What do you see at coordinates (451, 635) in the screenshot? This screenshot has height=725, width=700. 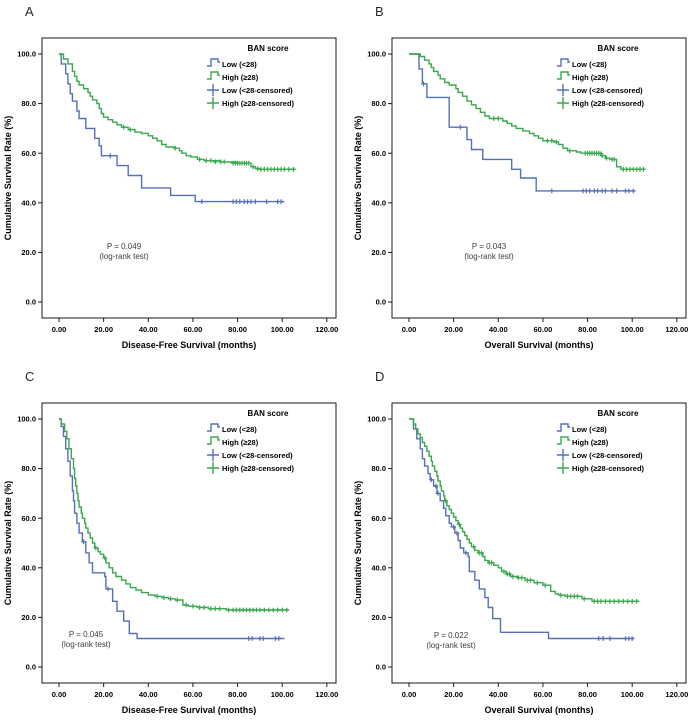 I see `p-value: P = 0.022` at bounding box center [451, 635].